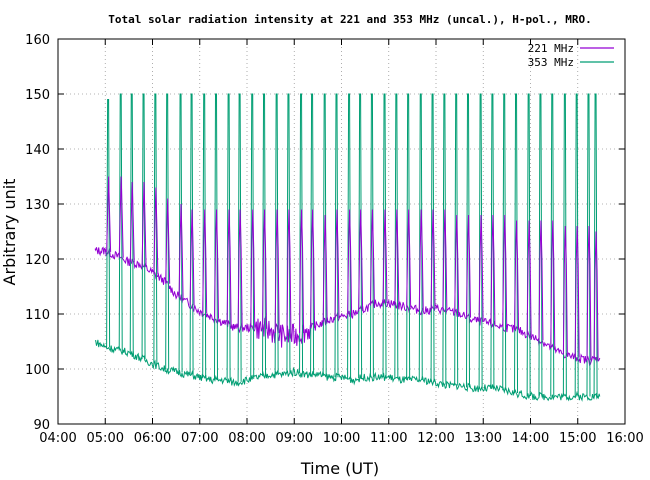  Describe the element at coordinates (37, 315) in the screenshot. I see `y-tick-label: 110` at that location.